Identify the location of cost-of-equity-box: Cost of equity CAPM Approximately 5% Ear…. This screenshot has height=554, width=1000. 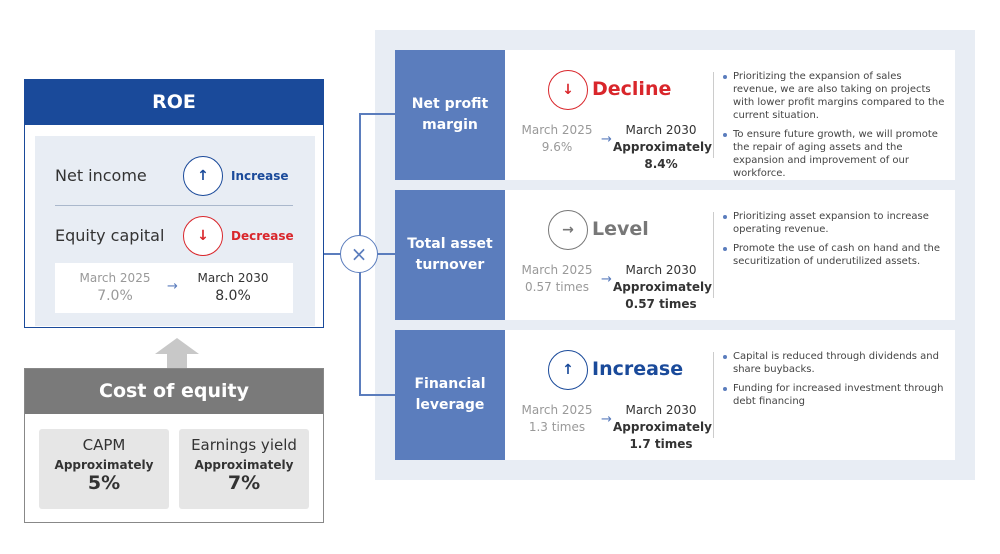
(174, 445).